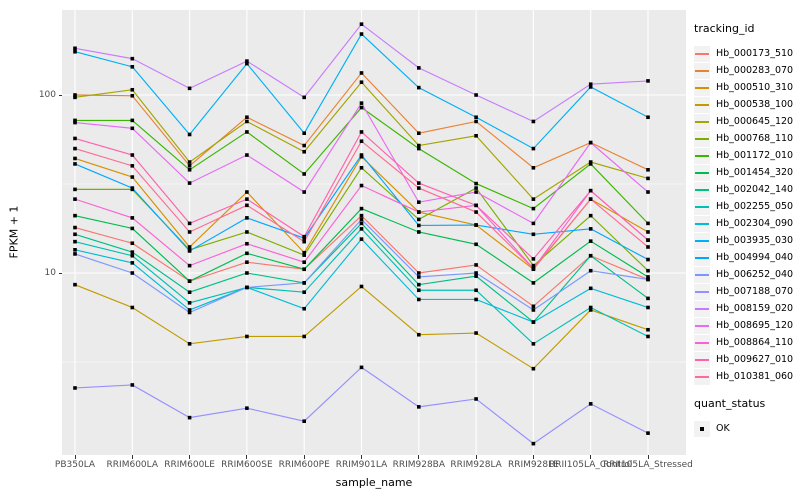 The height and width of the screenshot is (500, 800). Describe the element at coordinates (724, 28) in the screenshot. I see `legend-title-tracking-id: tracking_id` at that location.